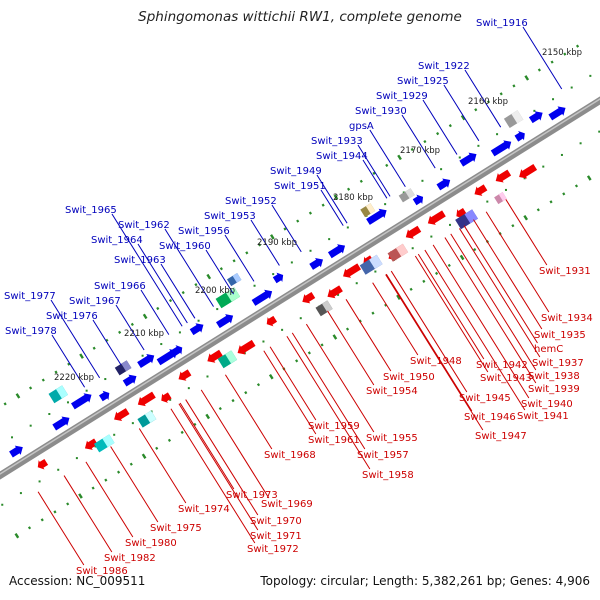 This screenshot has height=600, width=600. I want to click on reverse-domain-box, so click(371, 264).